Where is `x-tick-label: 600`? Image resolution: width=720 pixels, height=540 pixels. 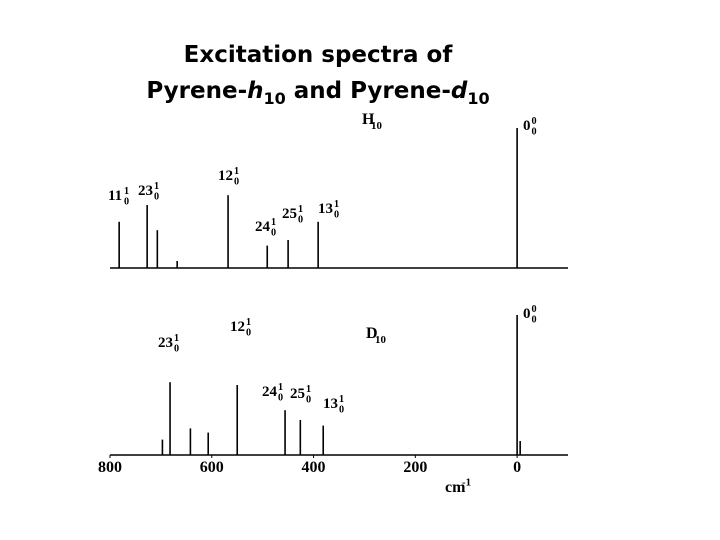
x-tick-label: 600 is located at coordinates (212, 467).